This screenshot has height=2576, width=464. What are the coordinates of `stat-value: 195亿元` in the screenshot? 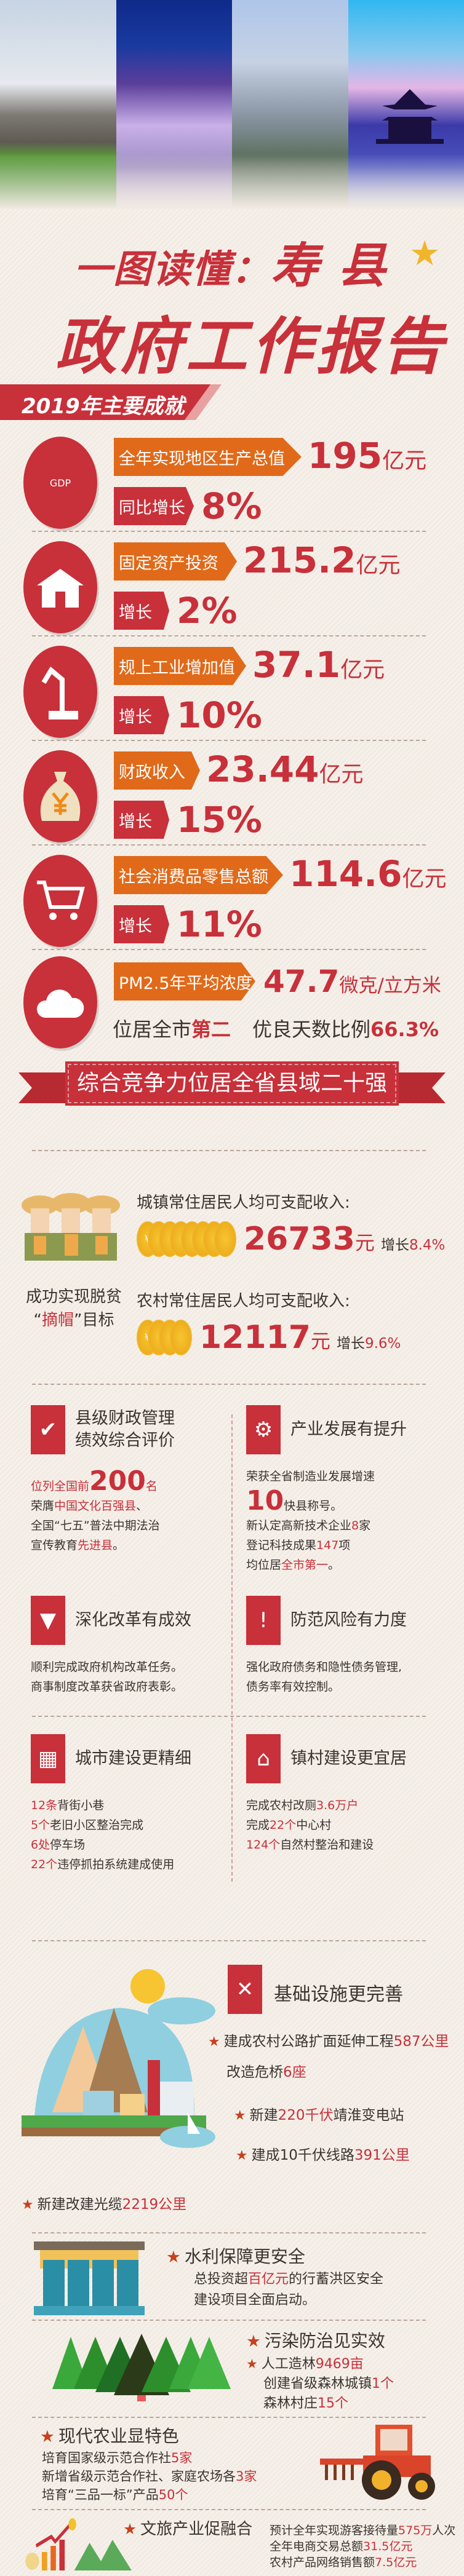 It's located at (367, 458).